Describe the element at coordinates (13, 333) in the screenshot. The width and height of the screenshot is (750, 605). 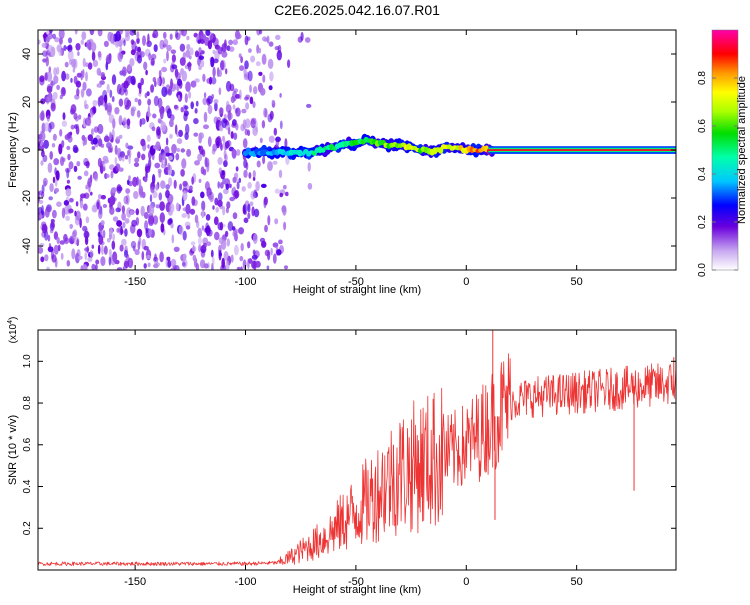
I see `snr-exponent-prefix: (x10` at that location.